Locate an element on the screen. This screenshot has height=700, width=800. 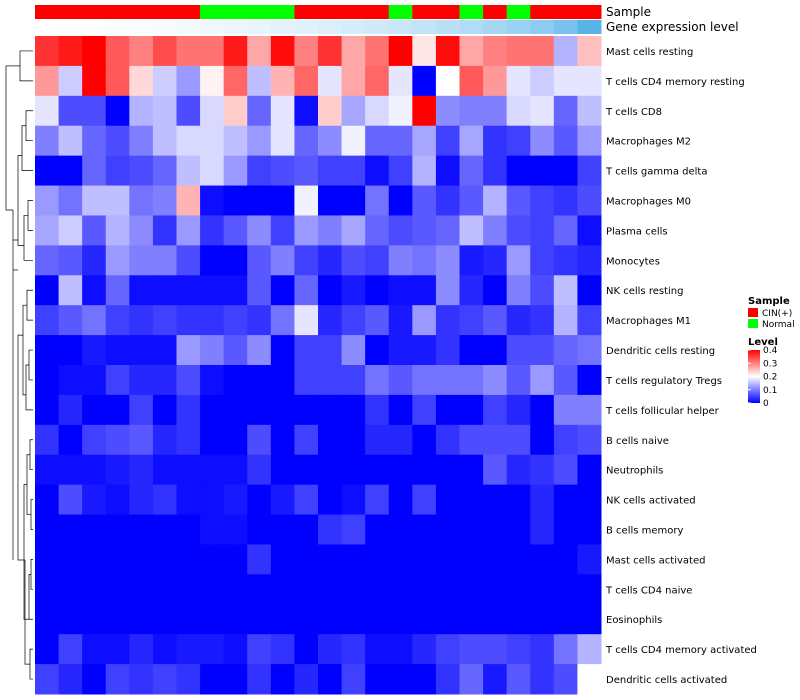
legend-sample-title: Sample is located at coordinates (769, 301).